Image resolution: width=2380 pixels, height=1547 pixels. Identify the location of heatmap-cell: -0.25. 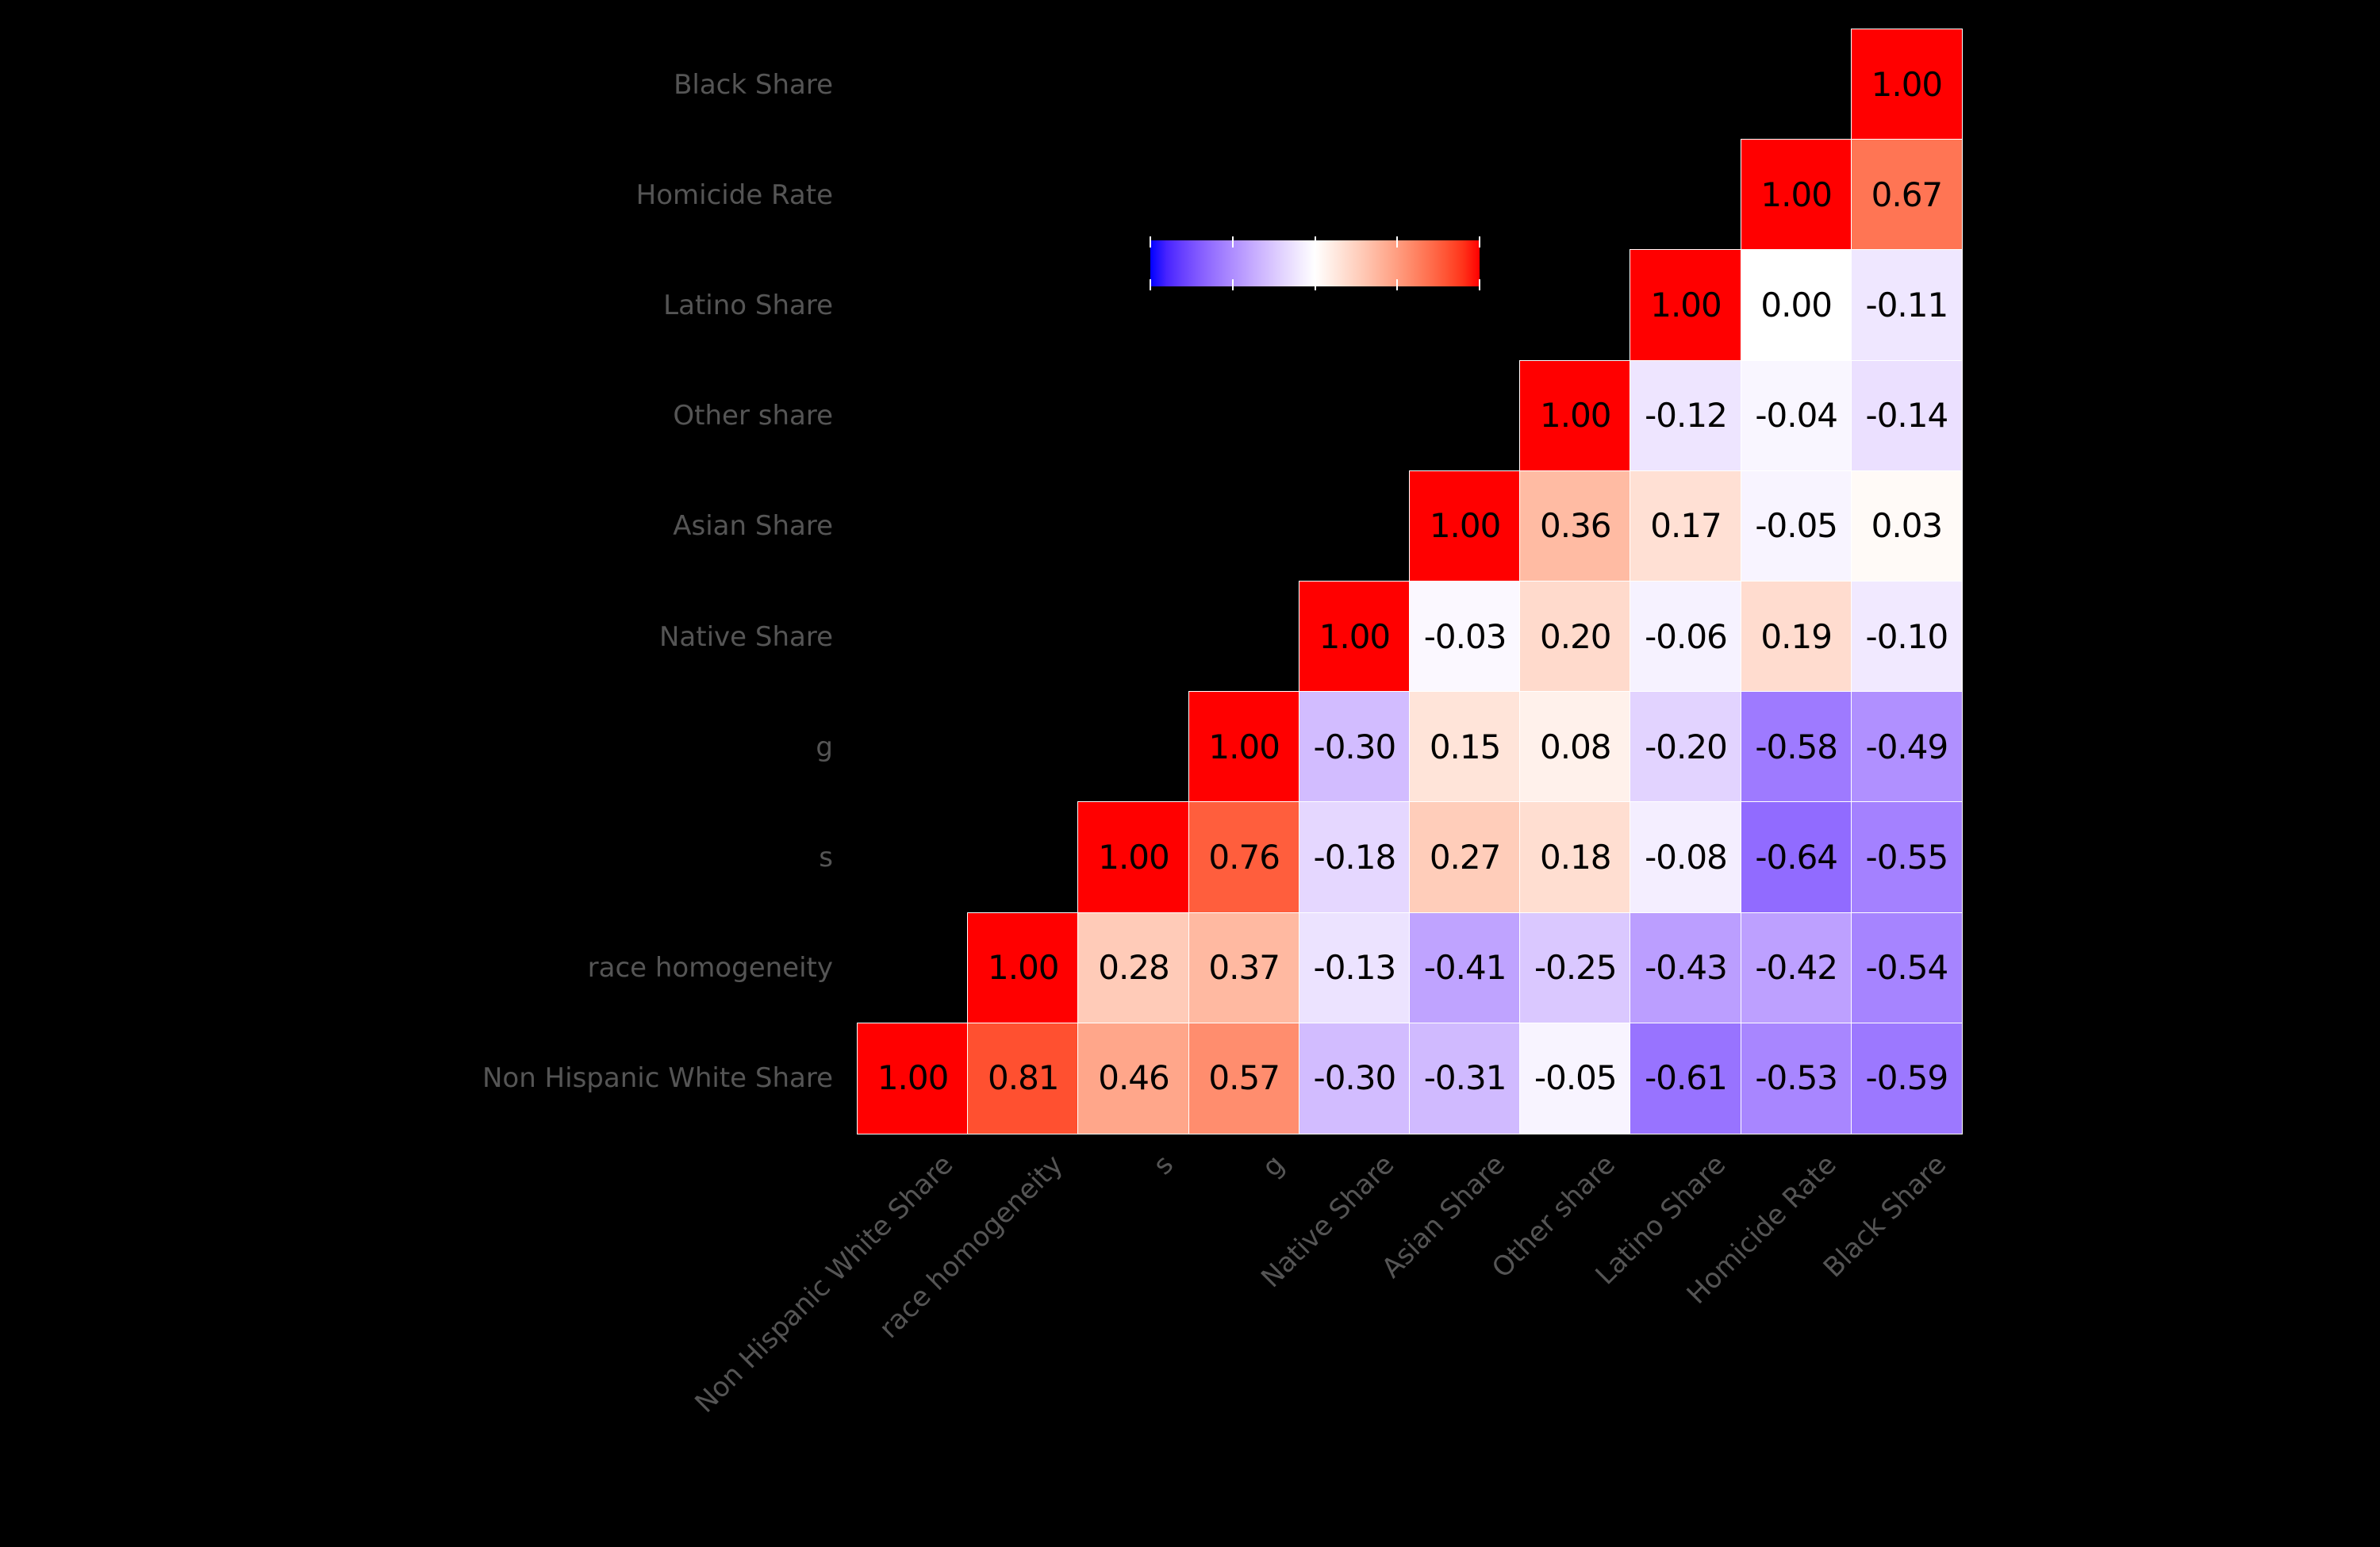
(1575, 968).